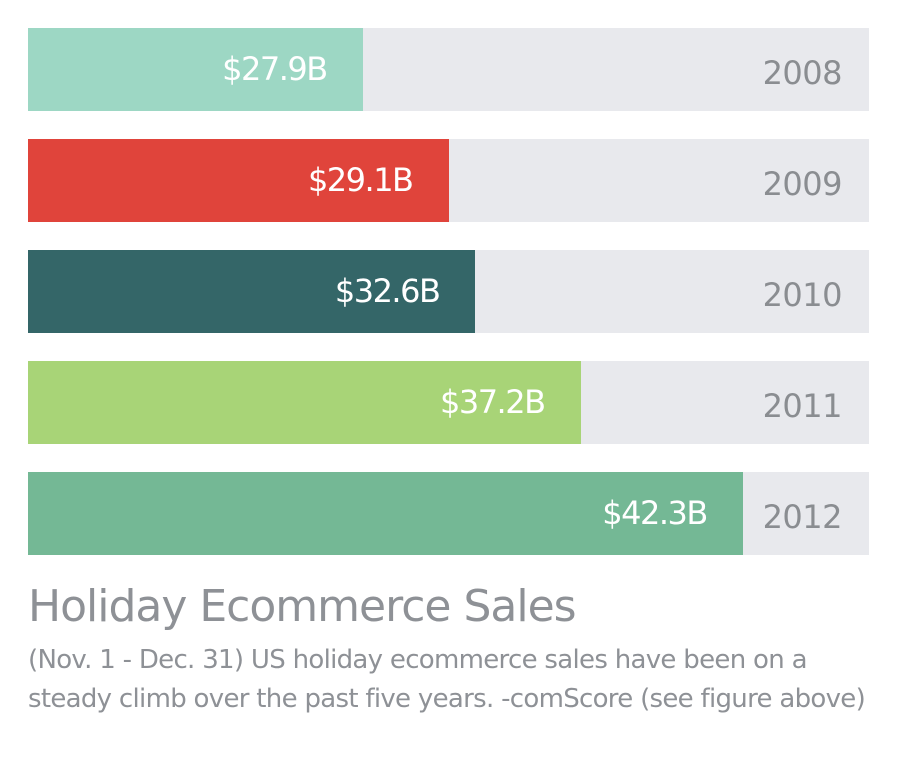  Describe the element at coordinates (655, 513) in the screenshot. I see `value-label: $42.3B` at that location.